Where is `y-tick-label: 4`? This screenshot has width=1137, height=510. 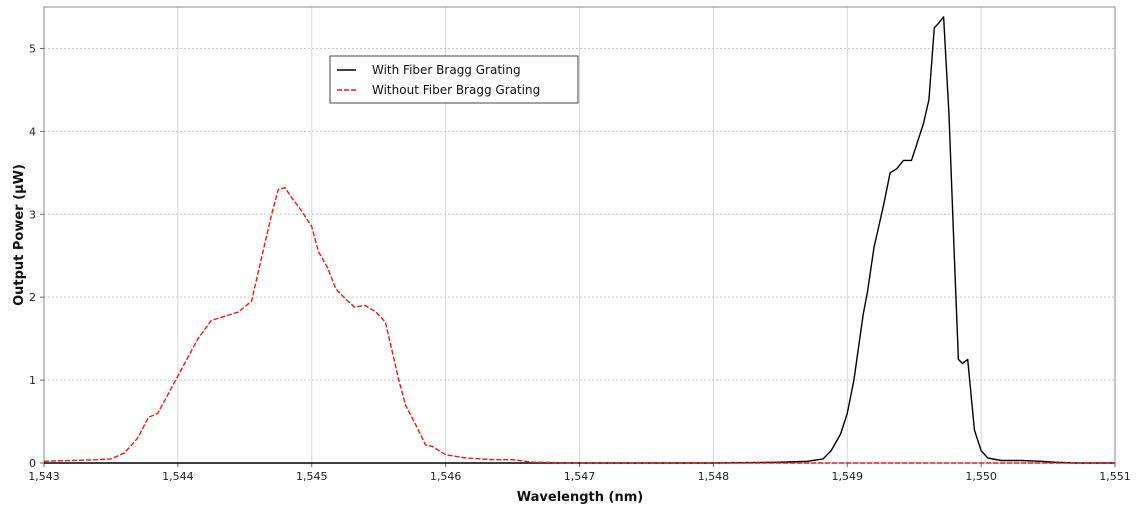
y-tick-label: 4 is located at coordinates (32, 131).